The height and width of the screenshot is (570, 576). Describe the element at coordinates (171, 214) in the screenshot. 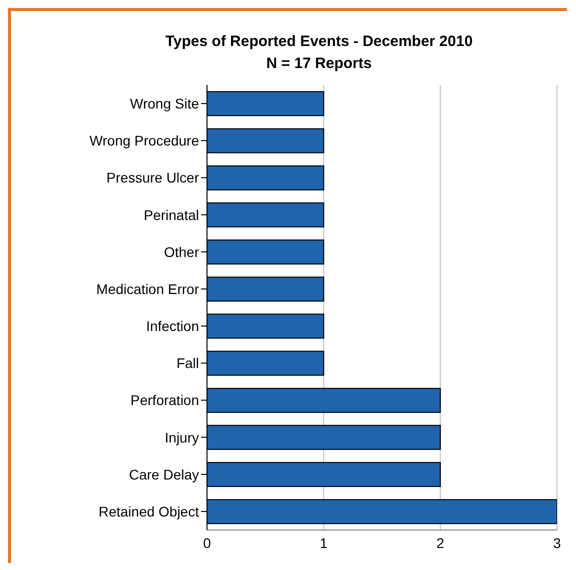

I see `y-tick-label: Perinatal` at that location.